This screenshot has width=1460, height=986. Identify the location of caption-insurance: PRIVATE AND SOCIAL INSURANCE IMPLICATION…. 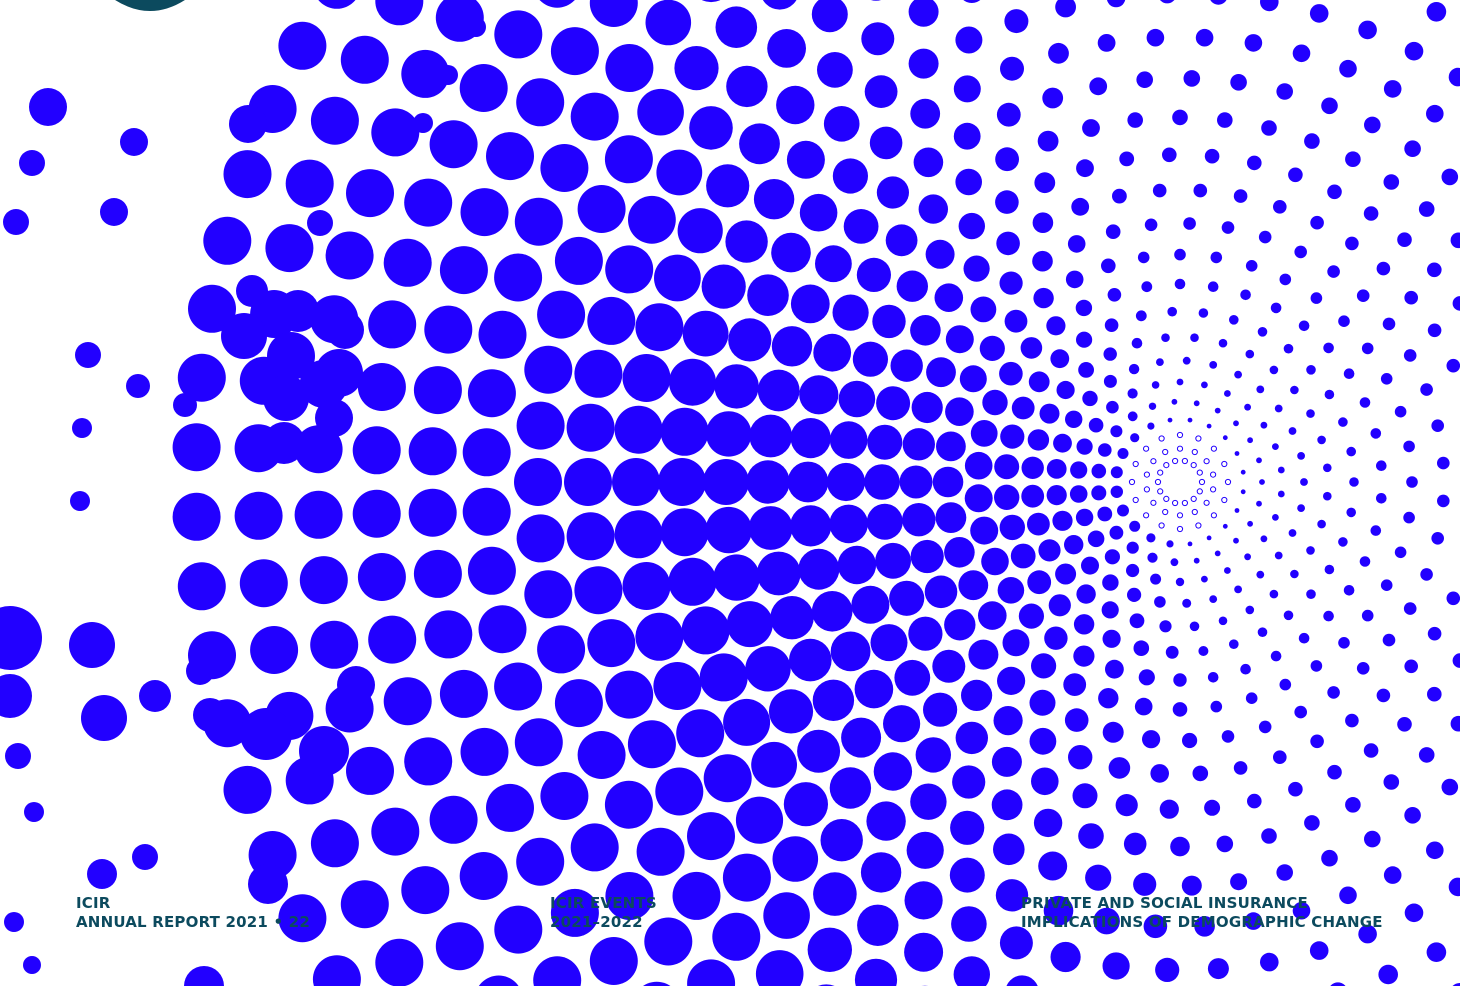
(1202, 913).